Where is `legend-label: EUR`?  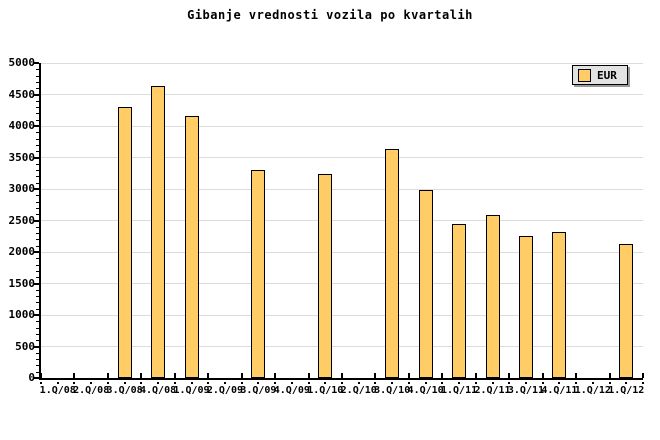 legend-label: EUR is located at coordinates (607, 75).